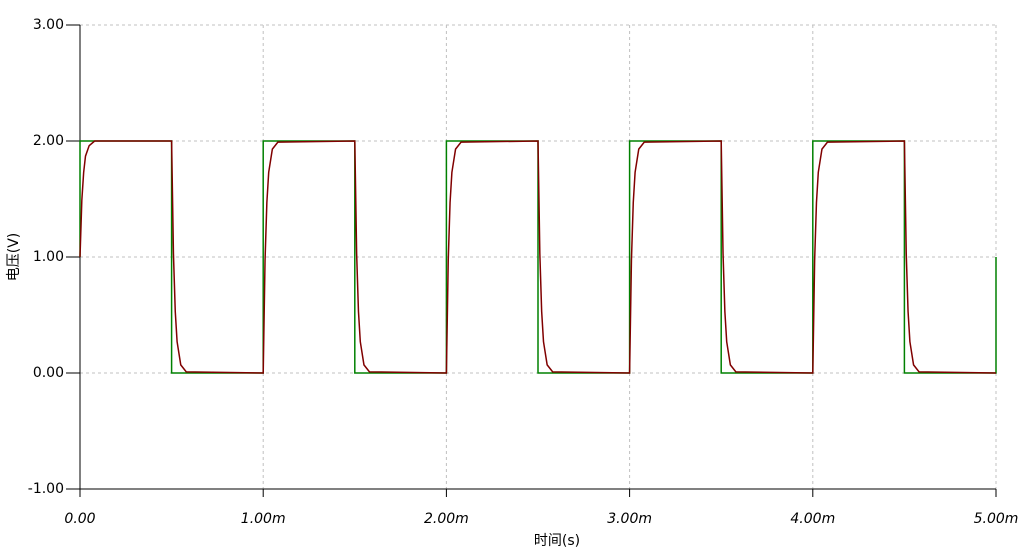 This screenshot has height=553, width=1033. I want to click on x-tick-label: 2.00m, so click(446, 519).